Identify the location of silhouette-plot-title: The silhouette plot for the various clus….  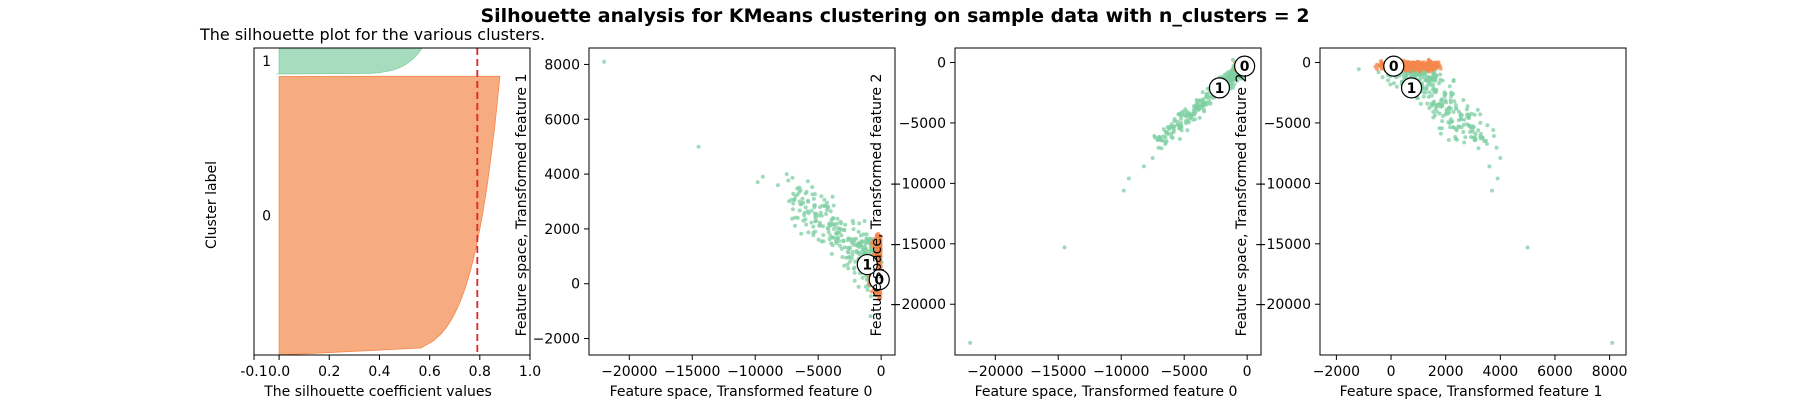
(372, 34).